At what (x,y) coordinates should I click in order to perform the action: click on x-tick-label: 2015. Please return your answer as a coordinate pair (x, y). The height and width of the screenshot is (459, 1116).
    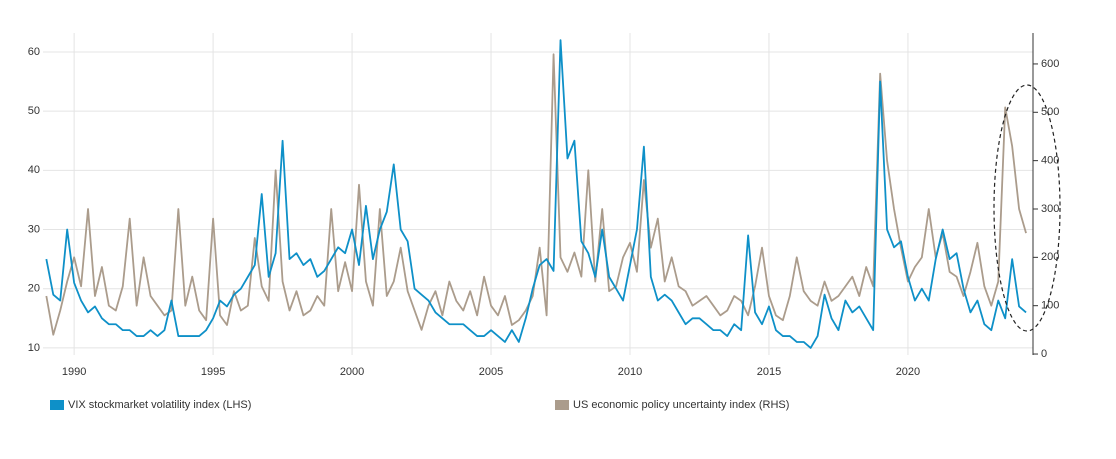
    Looking at the image, I should click on (769, 372).